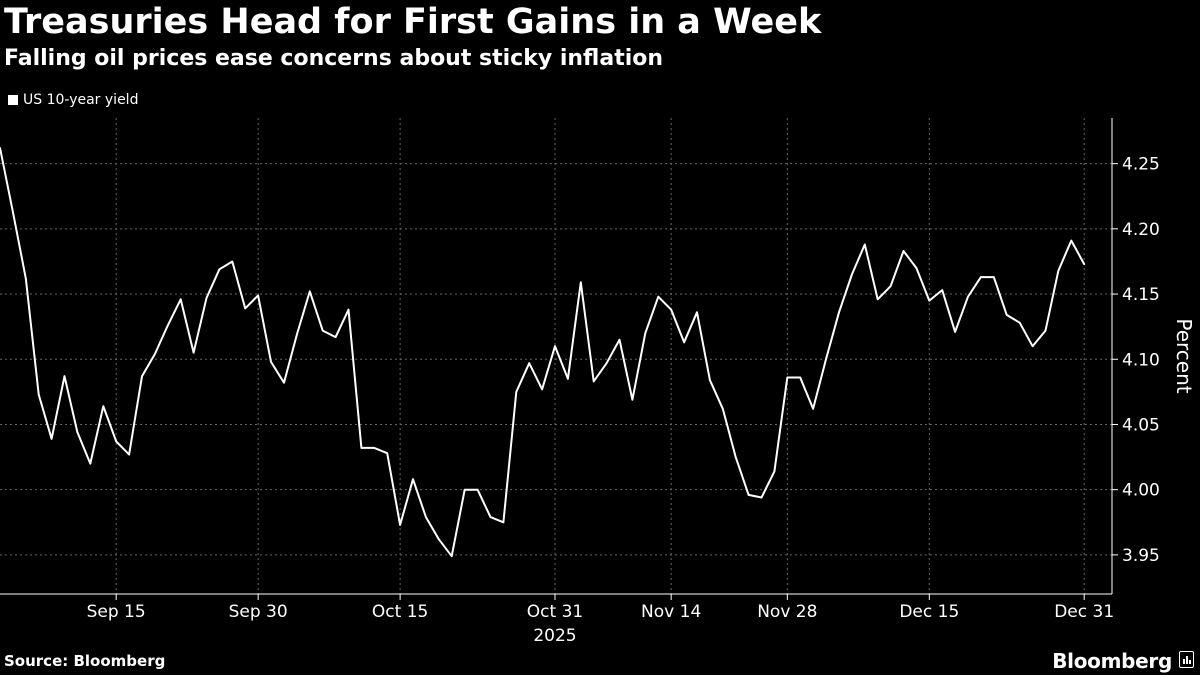 This screenshot has height=675, width=1200. I want to click on x-tick-label: Sep 15, so click(116, 612).